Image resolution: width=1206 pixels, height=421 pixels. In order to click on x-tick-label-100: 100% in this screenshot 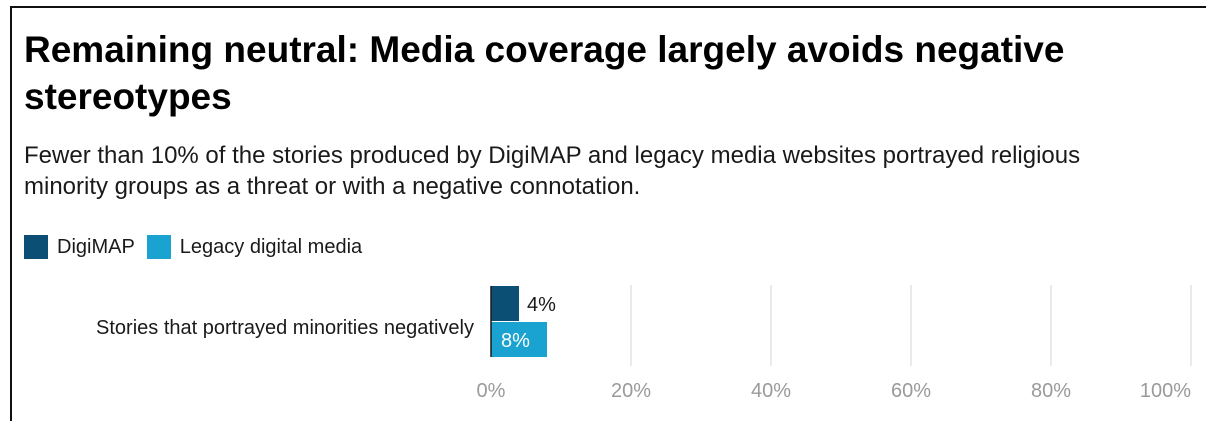, I will do `click(1165, 391)`.